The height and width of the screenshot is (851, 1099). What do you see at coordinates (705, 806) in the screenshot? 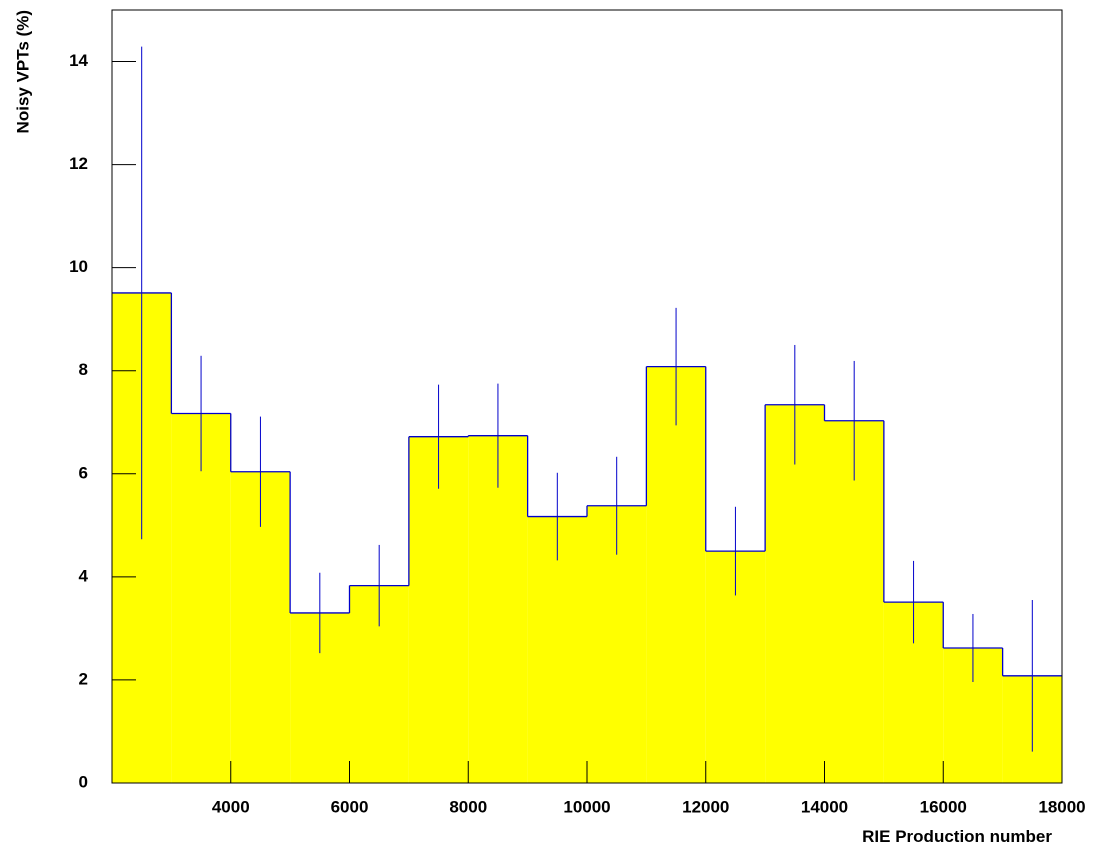
I see `x-tick-label: 12000` at bounding box center [705, 806].